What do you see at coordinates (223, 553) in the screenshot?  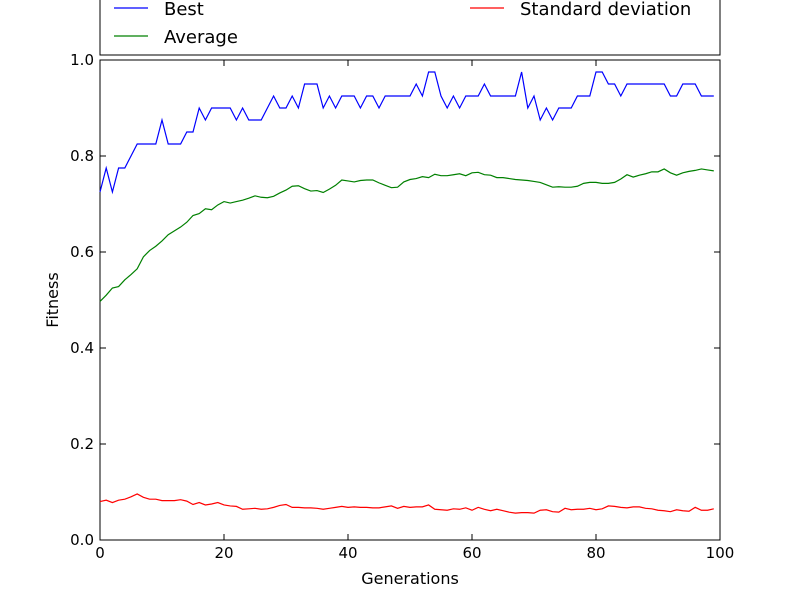 I see `x-tick-label: 20` at bounding box center [223, 553].